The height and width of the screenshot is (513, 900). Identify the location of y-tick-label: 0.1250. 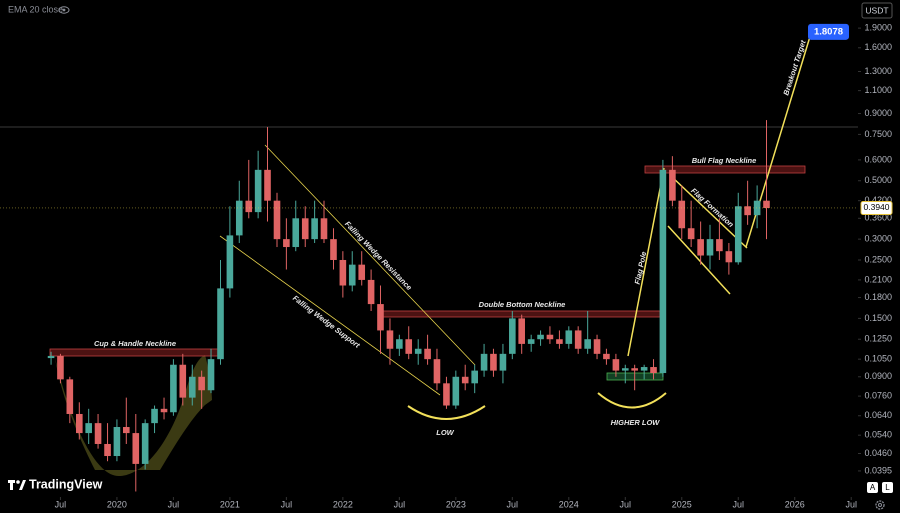
(878, 339).